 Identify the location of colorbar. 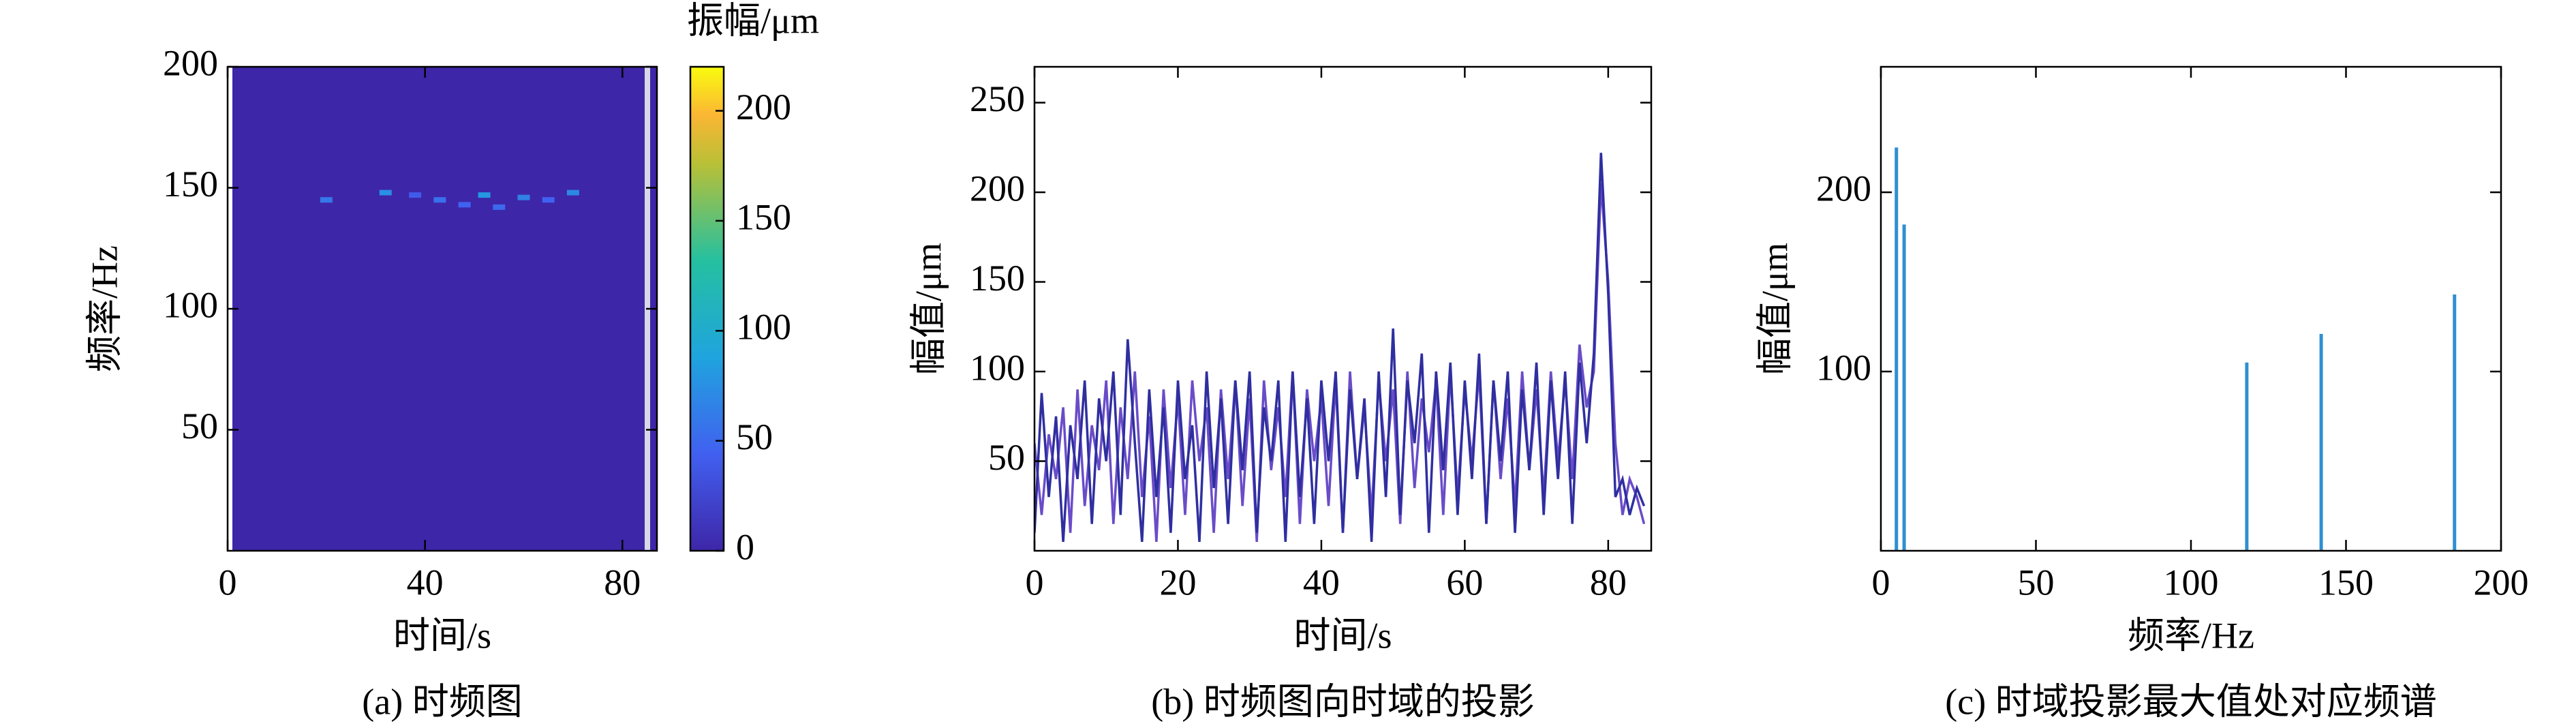
(707, 308).